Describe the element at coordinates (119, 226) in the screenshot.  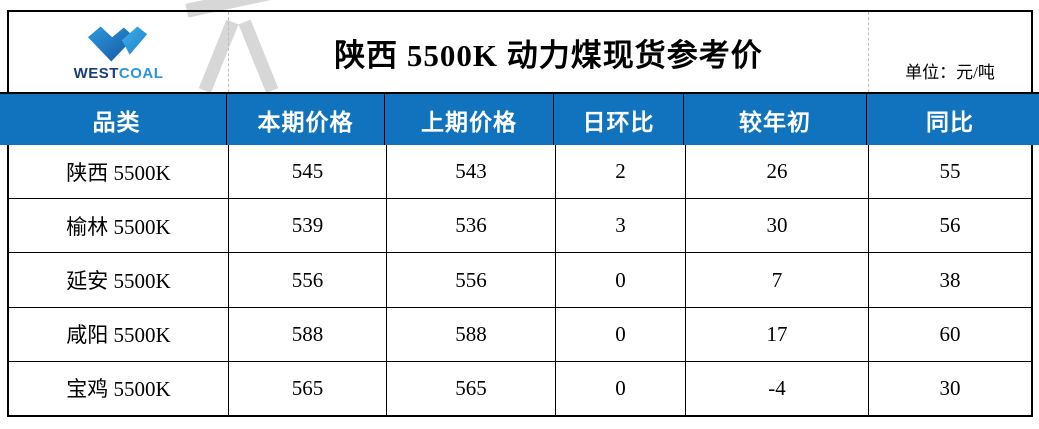
I see `cell-category: 榆林 5500K` at that location.